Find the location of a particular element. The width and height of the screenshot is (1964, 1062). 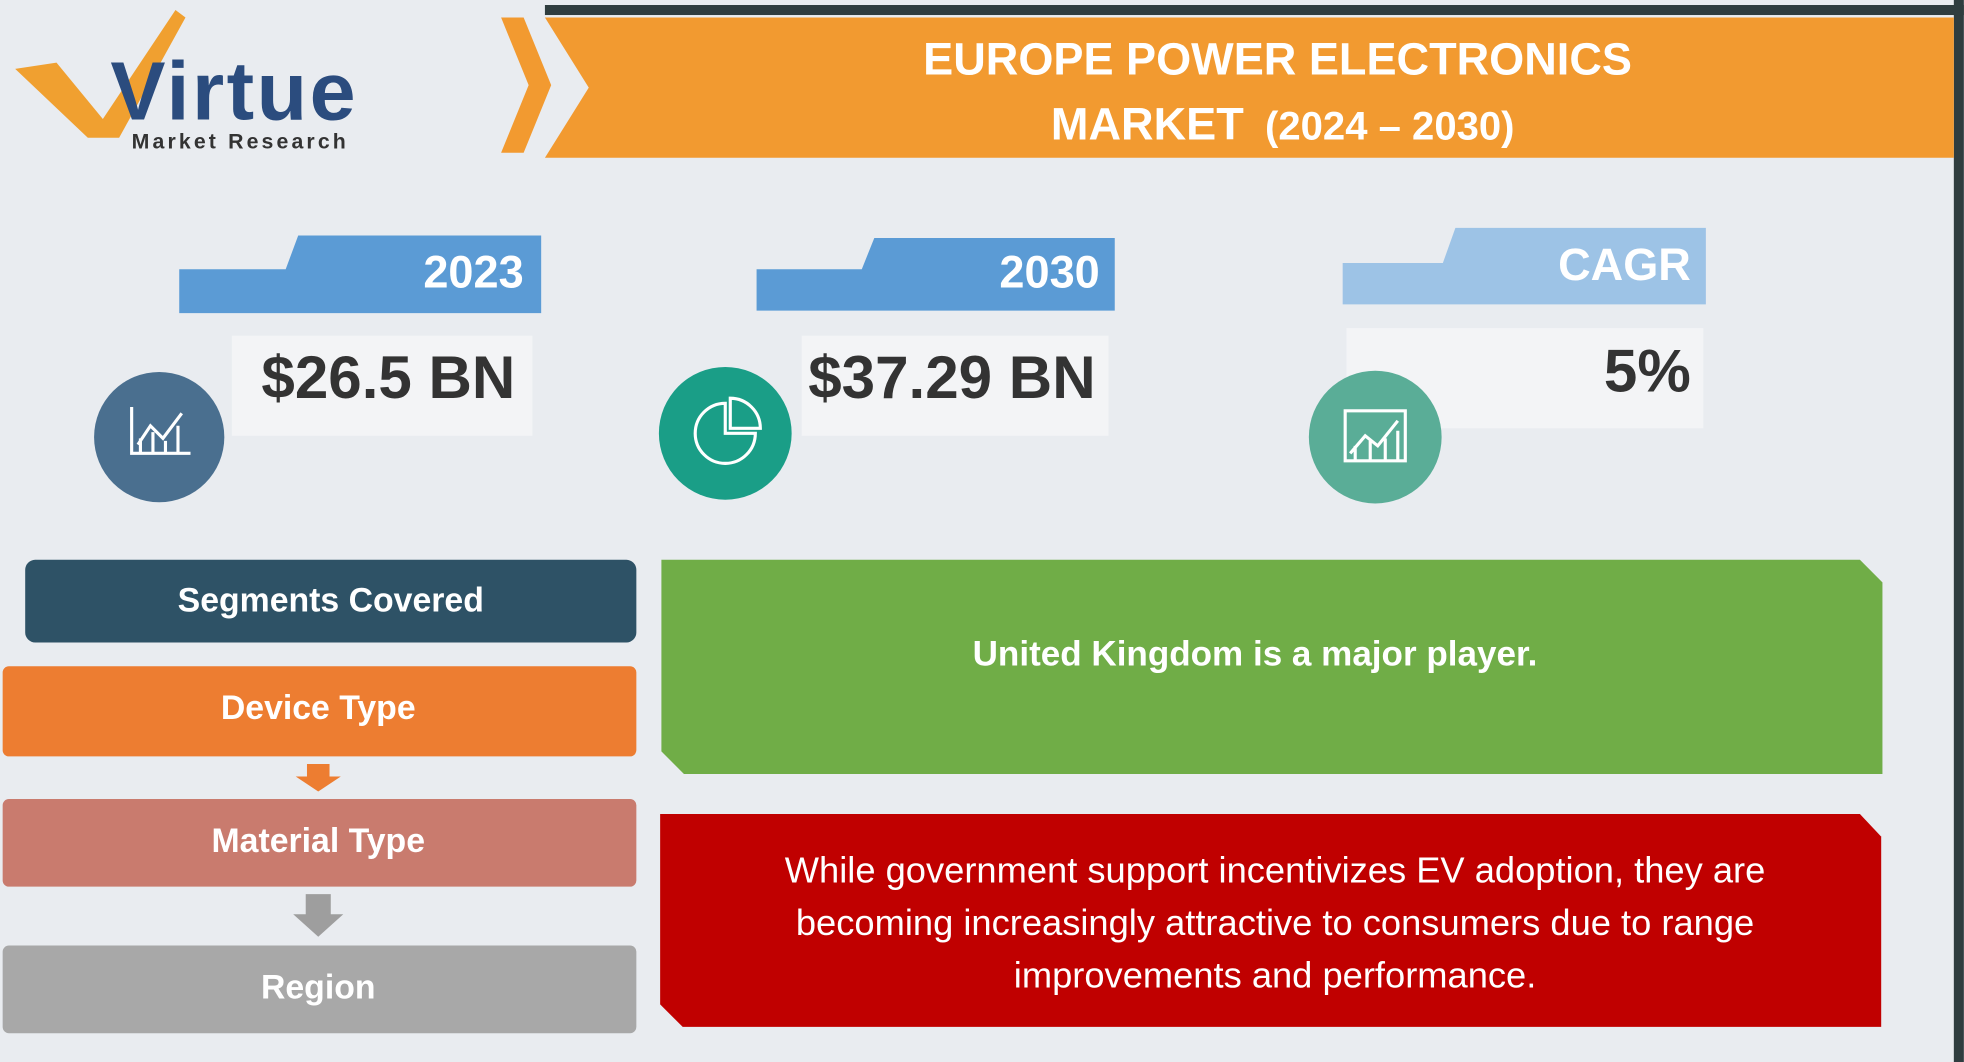

icon-lines is located at coordinates (160, 431).